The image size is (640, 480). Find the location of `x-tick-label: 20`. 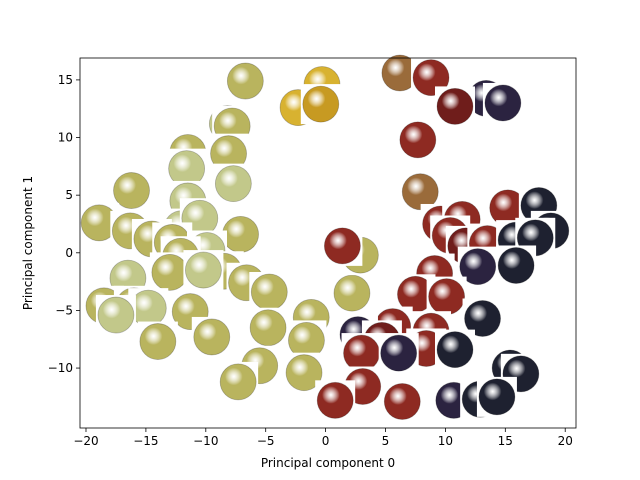

x-tick-label: 20 is located at coordinates (565, 441).